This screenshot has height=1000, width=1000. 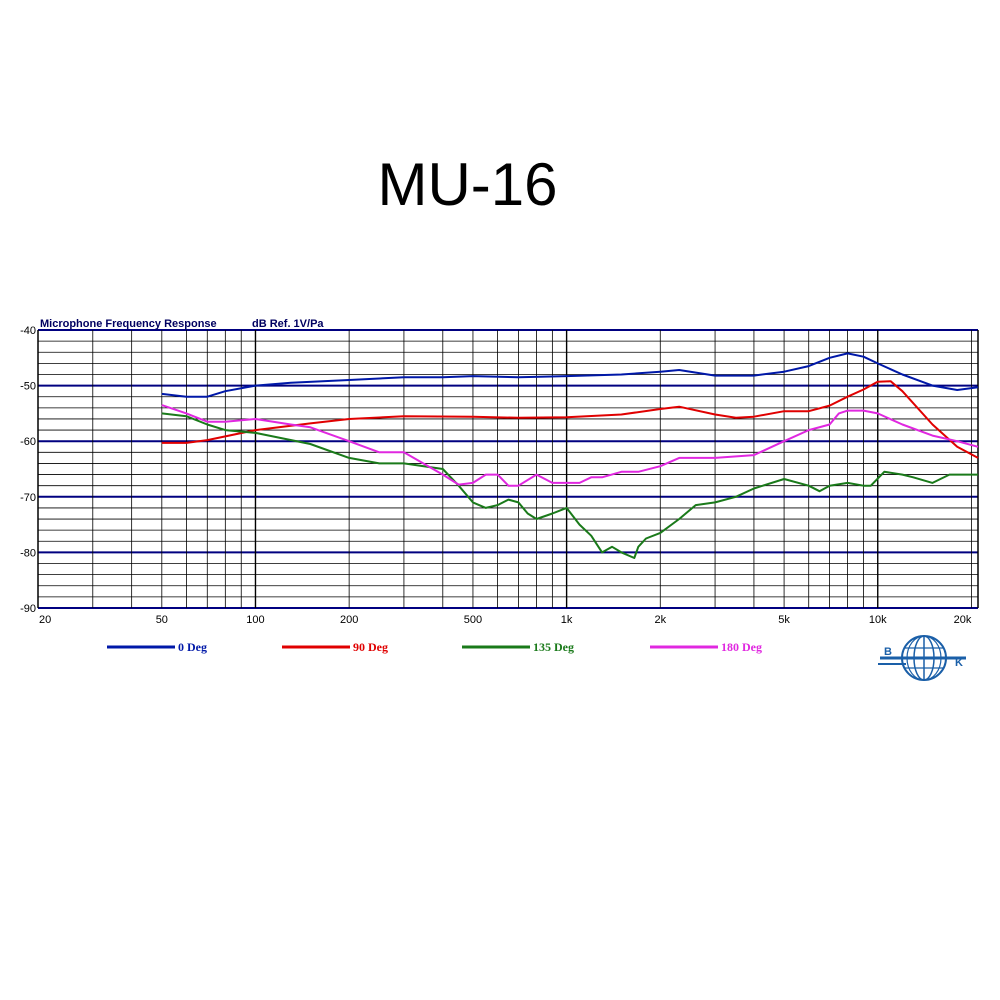 What do you see at coordinates (553, 647) in the screenshot?
I see `legend-label: 135 Deg` at bounding box center [553, 647].